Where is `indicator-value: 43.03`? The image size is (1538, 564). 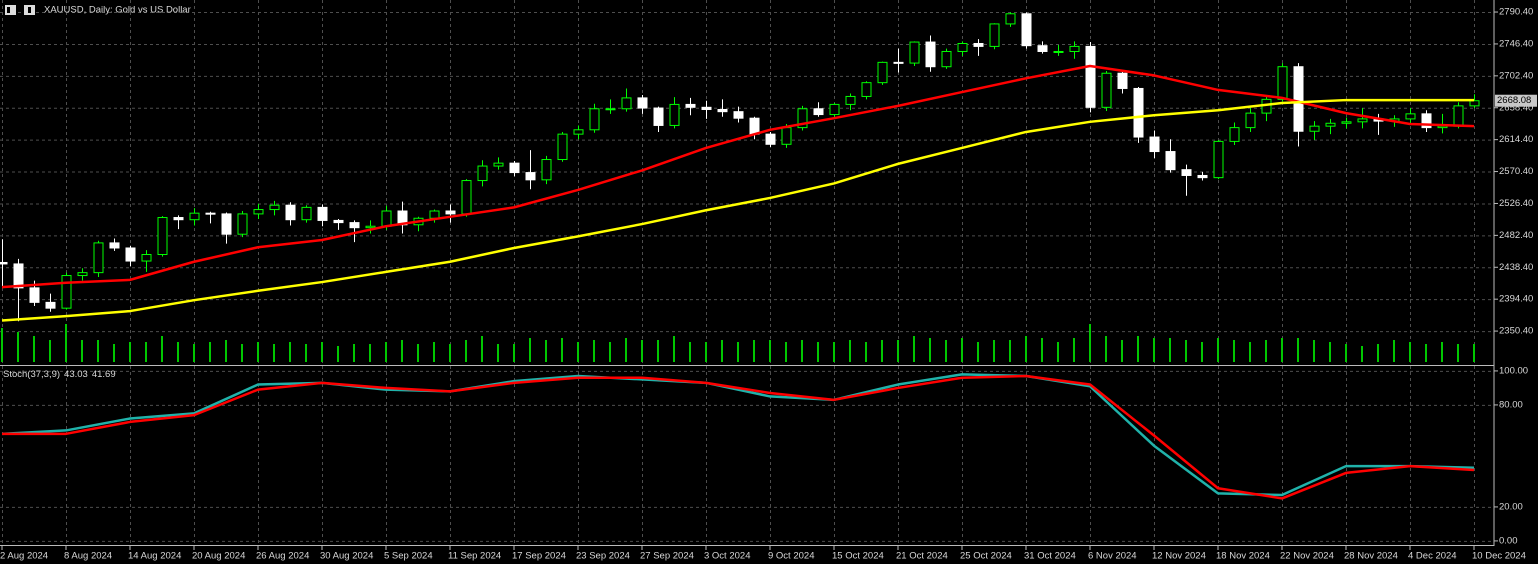
indicator-value: 43.03 is located at coordinates (76, 374).